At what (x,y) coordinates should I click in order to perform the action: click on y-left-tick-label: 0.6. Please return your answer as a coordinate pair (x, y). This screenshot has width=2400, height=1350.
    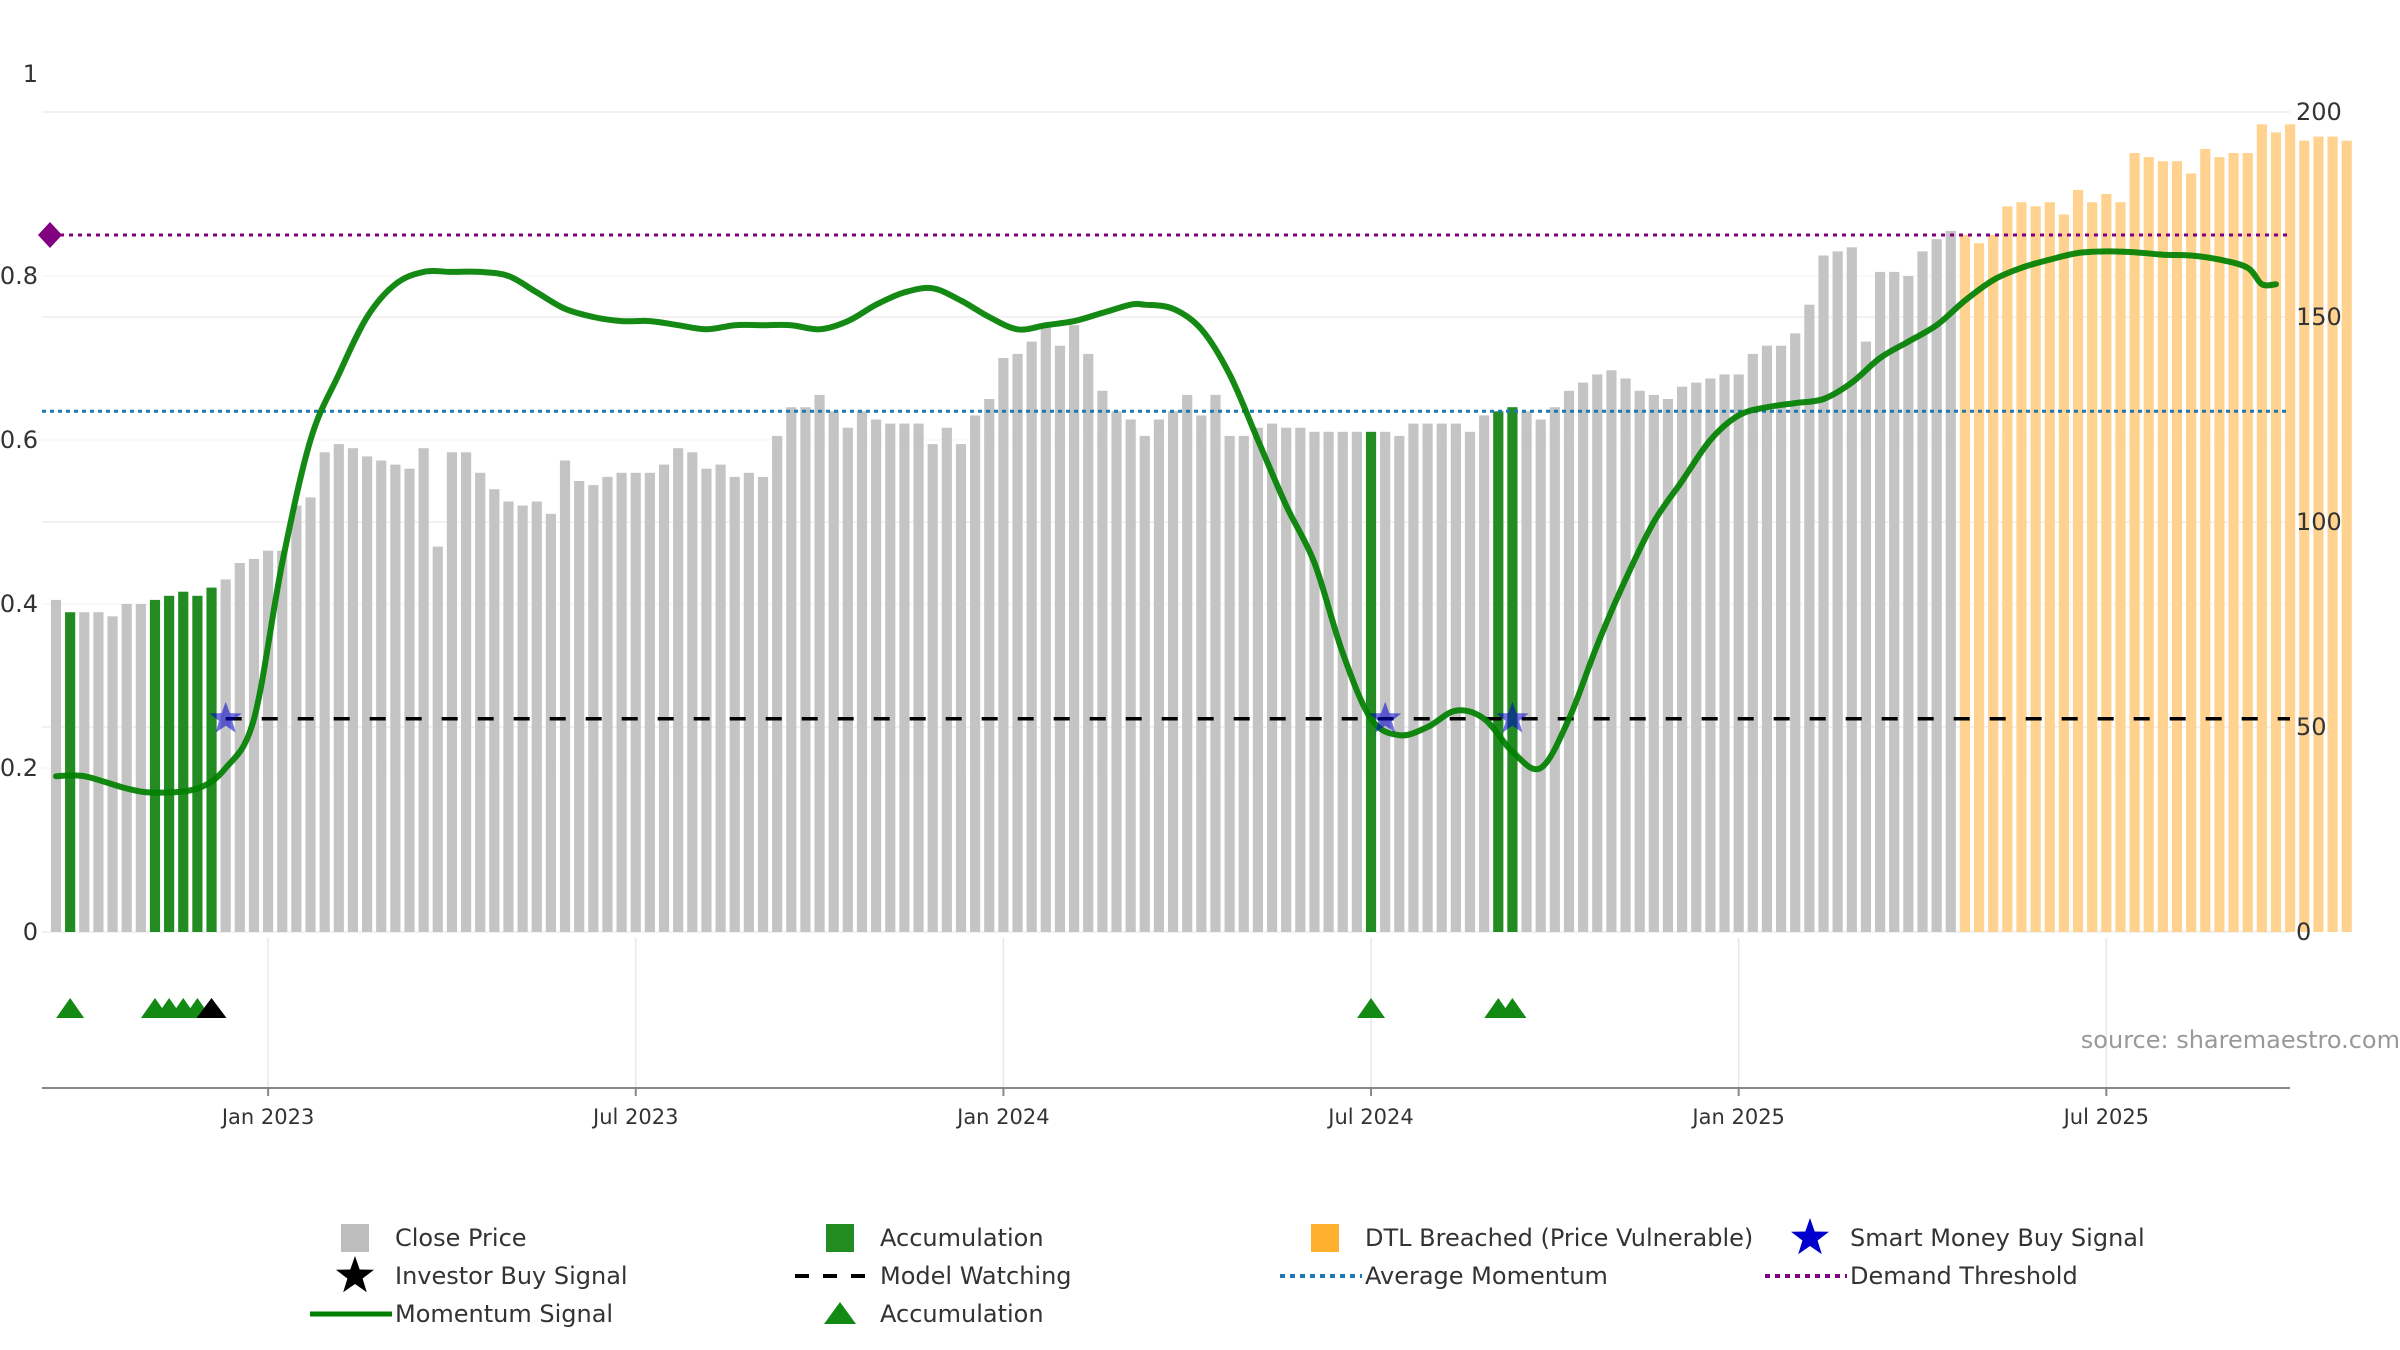
    Looking at the image, I should click on (19, 440).